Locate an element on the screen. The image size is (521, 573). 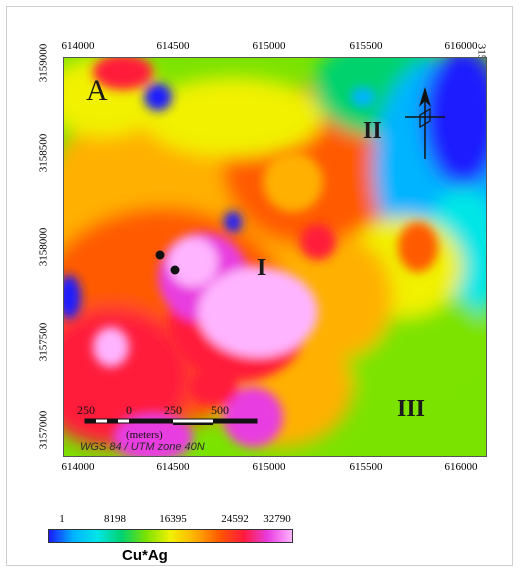
northing-tick-left: 3158500 is located at coordinates (43, 153).